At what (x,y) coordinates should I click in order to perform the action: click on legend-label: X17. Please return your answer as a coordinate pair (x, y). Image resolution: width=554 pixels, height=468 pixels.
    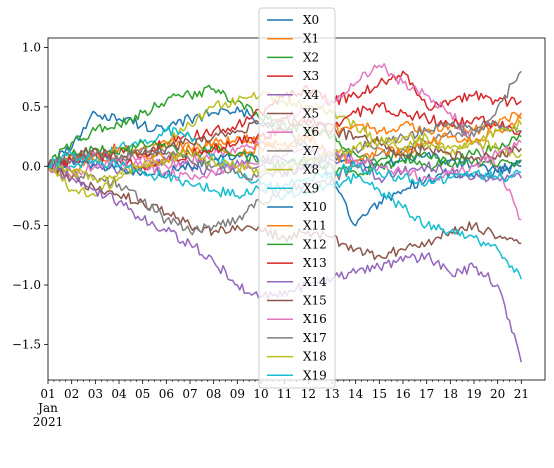
    Looking at the image, I should click on (315, 338).